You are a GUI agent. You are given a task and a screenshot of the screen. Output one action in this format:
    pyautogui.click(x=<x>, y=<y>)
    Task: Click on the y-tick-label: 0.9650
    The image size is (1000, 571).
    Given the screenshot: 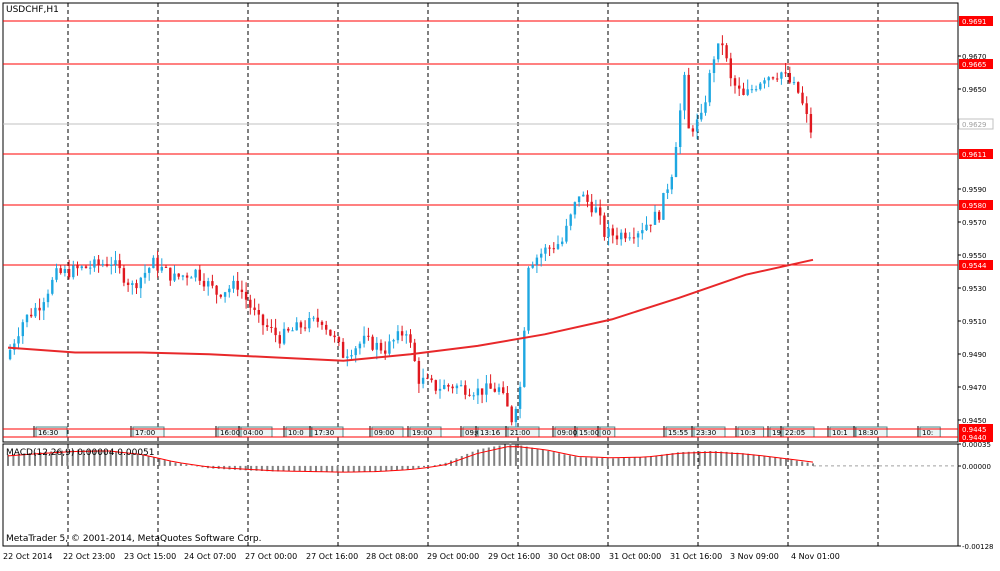 What is the action you would take?
    pyautogui.click(x=974, y=90)
    